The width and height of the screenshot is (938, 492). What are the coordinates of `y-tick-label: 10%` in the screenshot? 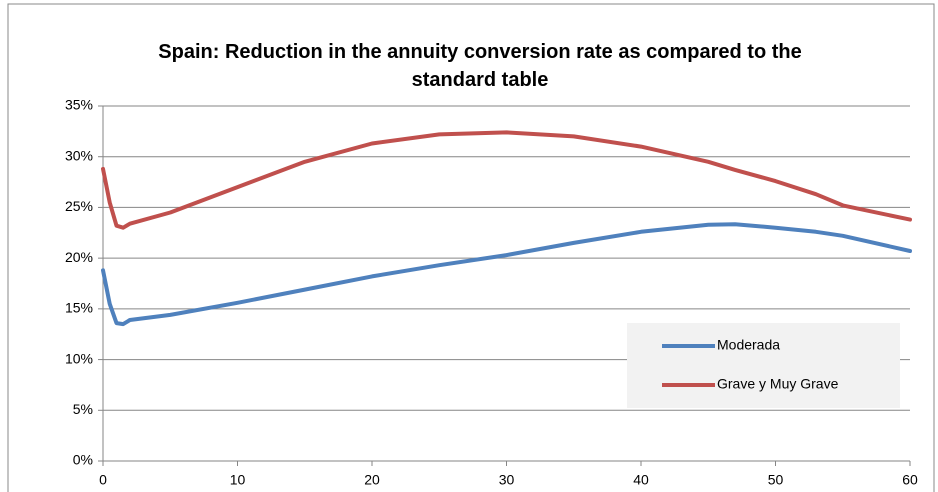 It's located at (79, 358).